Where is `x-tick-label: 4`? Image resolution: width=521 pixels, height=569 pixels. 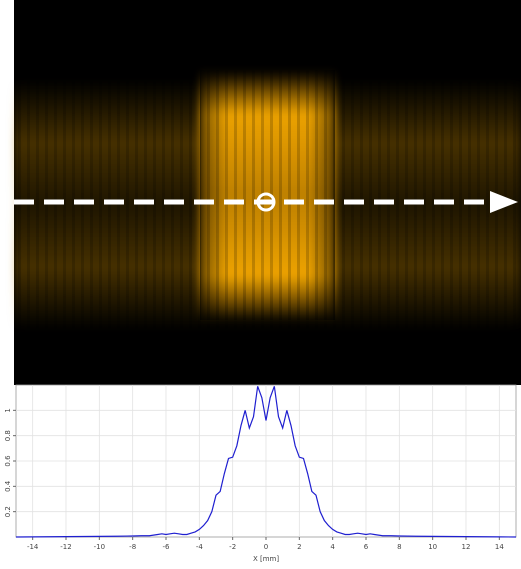 x-tick-label: 4 is located at coordinates (332, 547).